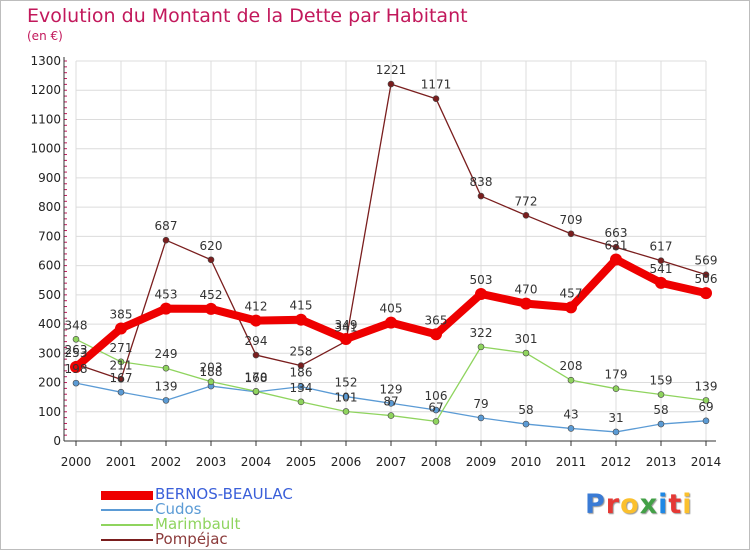 The height and width of the screenshot is (550, 750). I want to click on data-label-marimbault-2010: 301, so click(526, 339).